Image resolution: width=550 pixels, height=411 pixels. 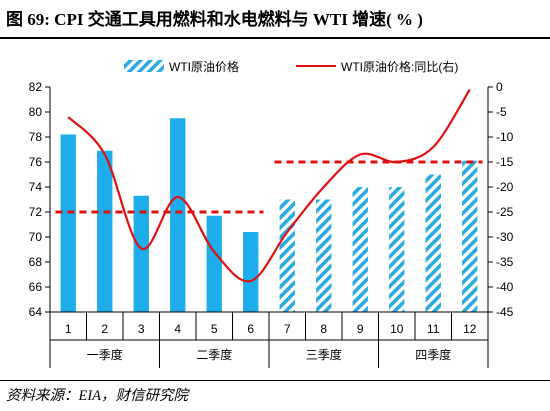 I want to click on reference-lines, so click(x=269, y=187).